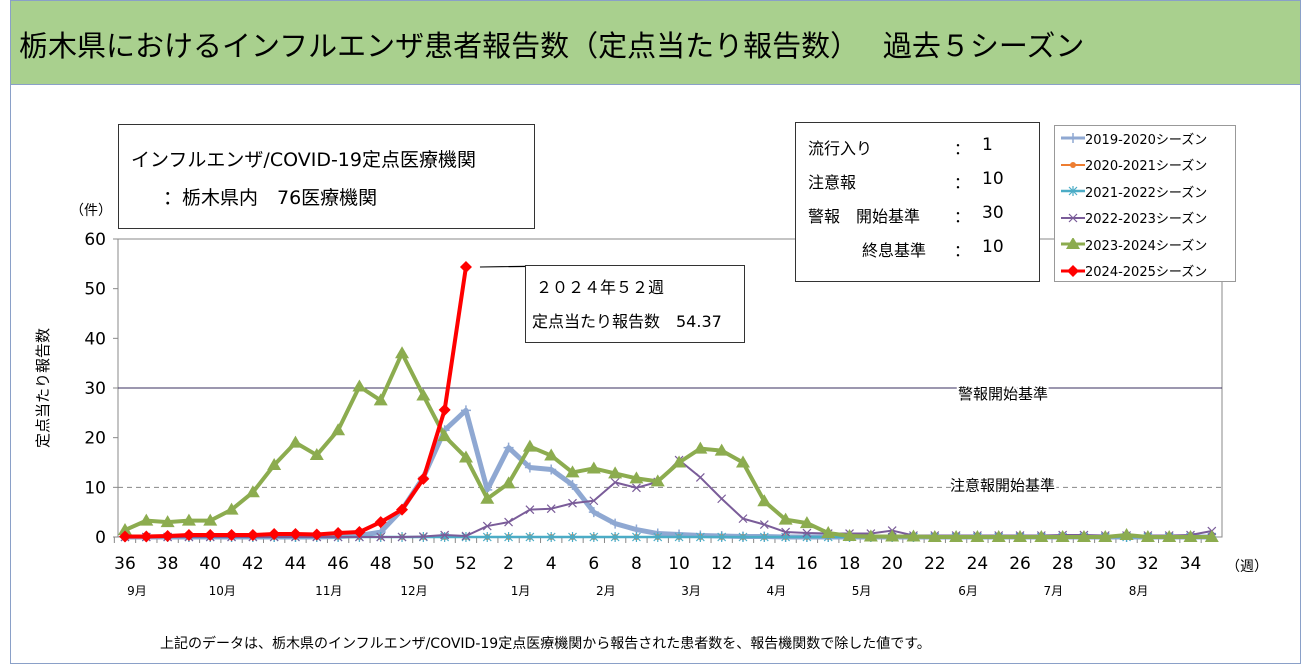 This screenshot has height=672, width=1309. Describe the element at coordinates (864, 216) in the screenshot. I see `criteria-label: 警報 開始基準` at that location.